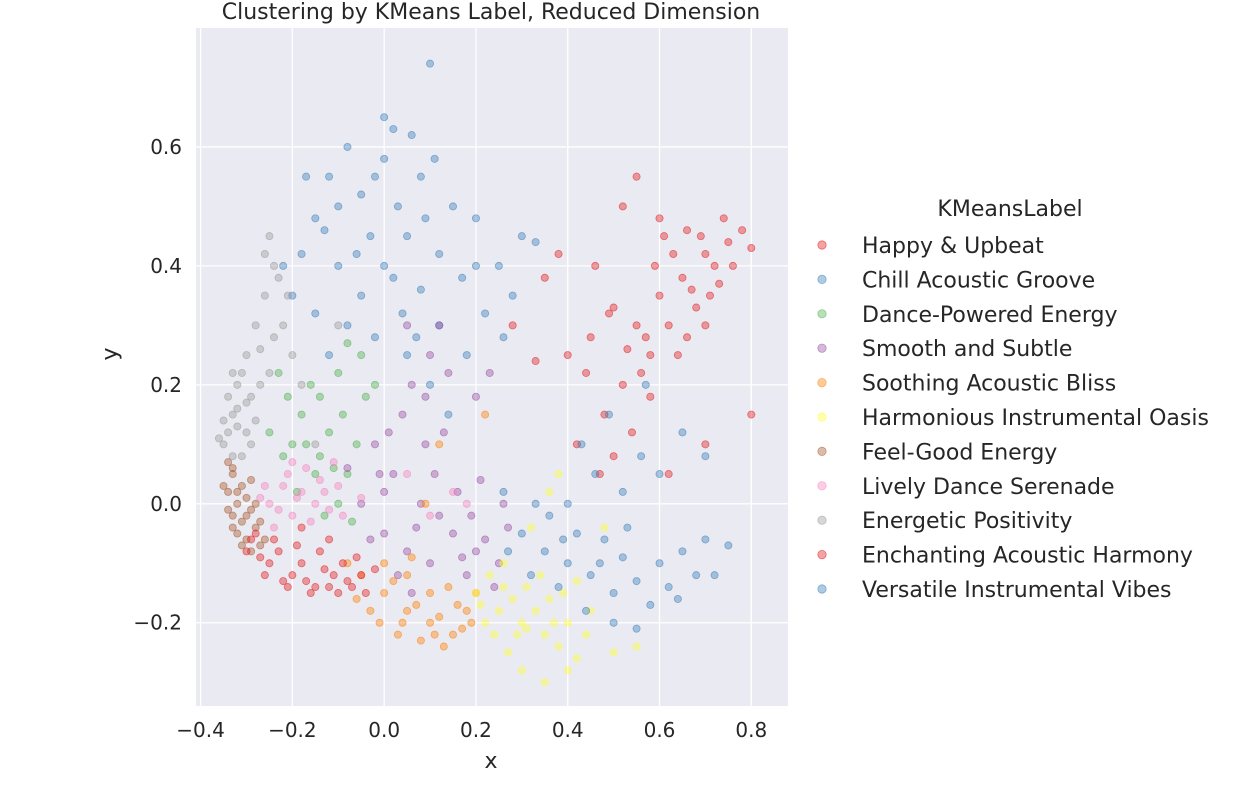 The height and width of the screenshot is (800, 1243). What do you see at coordinates (200, 730) in the screenshot?
I see `x-tick-label: −0.4` at bounding box center [200, 730].